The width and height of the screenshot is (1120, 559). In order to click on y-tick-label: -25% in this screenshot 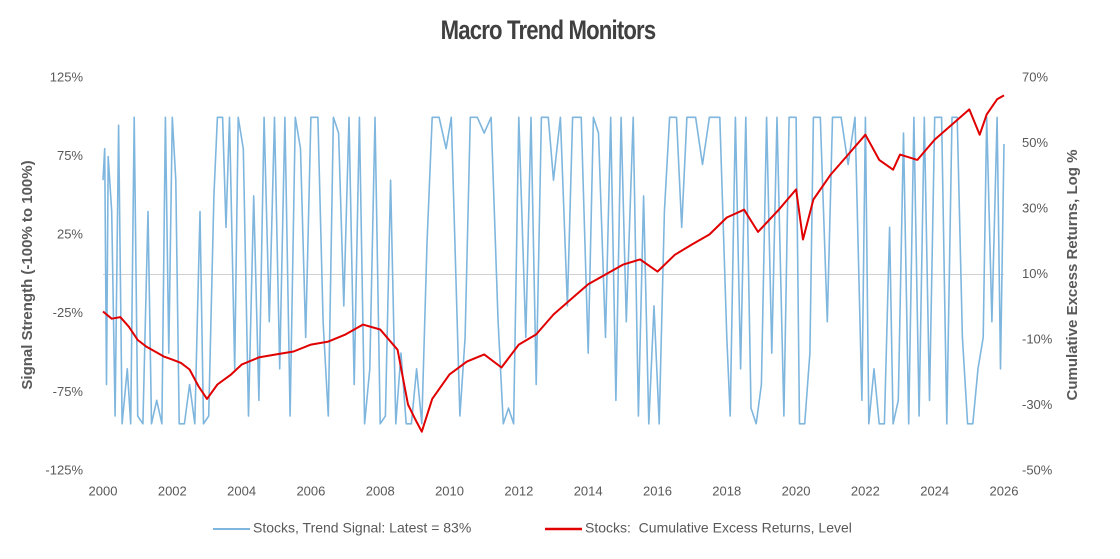, I will do `click(68, 312)`.